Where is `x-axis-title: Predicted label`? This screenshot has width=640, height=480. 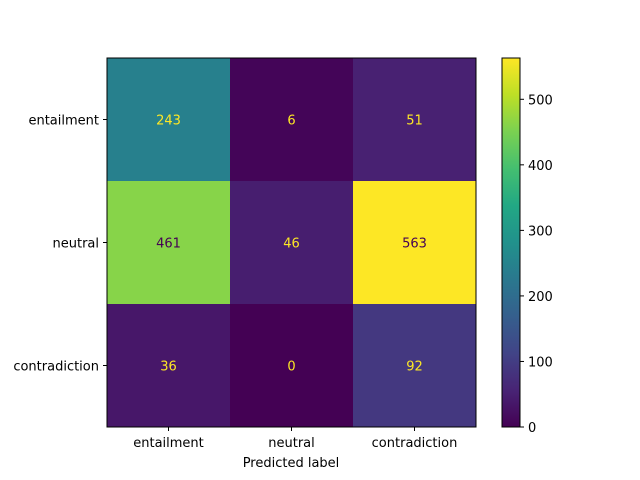 x-axis-title: Predicted label is located at coordinates (291, 463).